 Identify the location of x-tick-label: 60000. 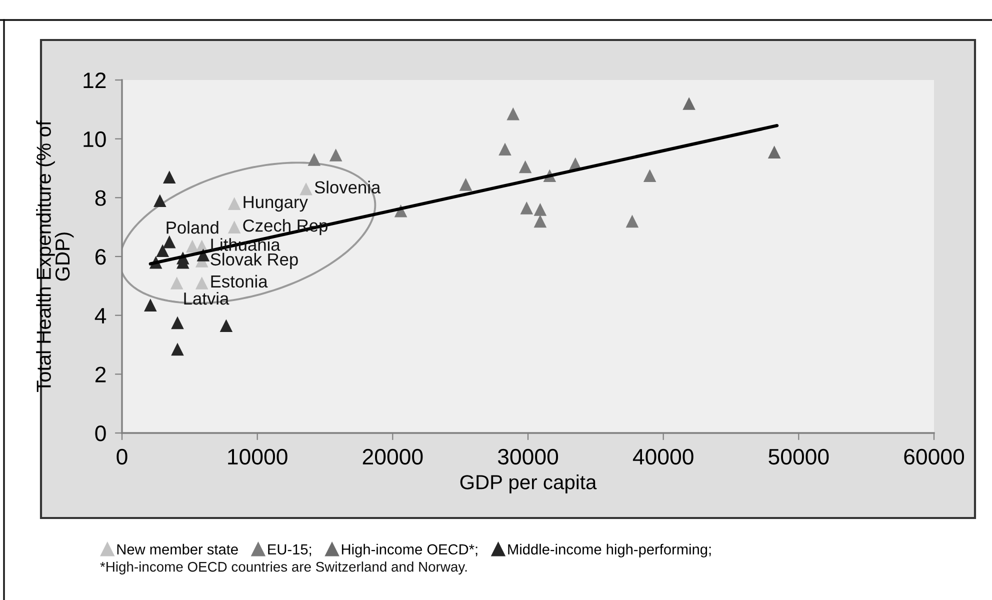
(934, 456).